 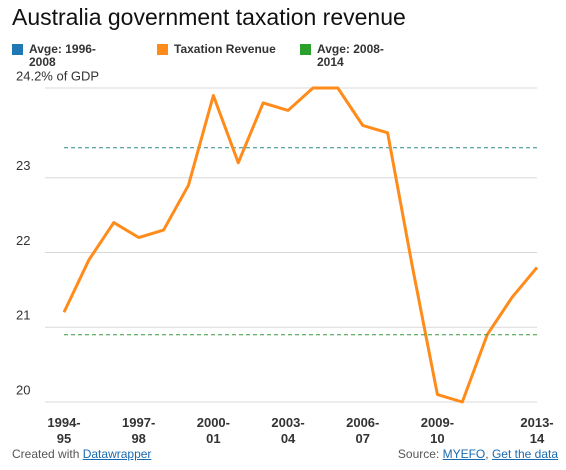 I want to click on x-tick-label-line: 01, so click(x=213, y=438).